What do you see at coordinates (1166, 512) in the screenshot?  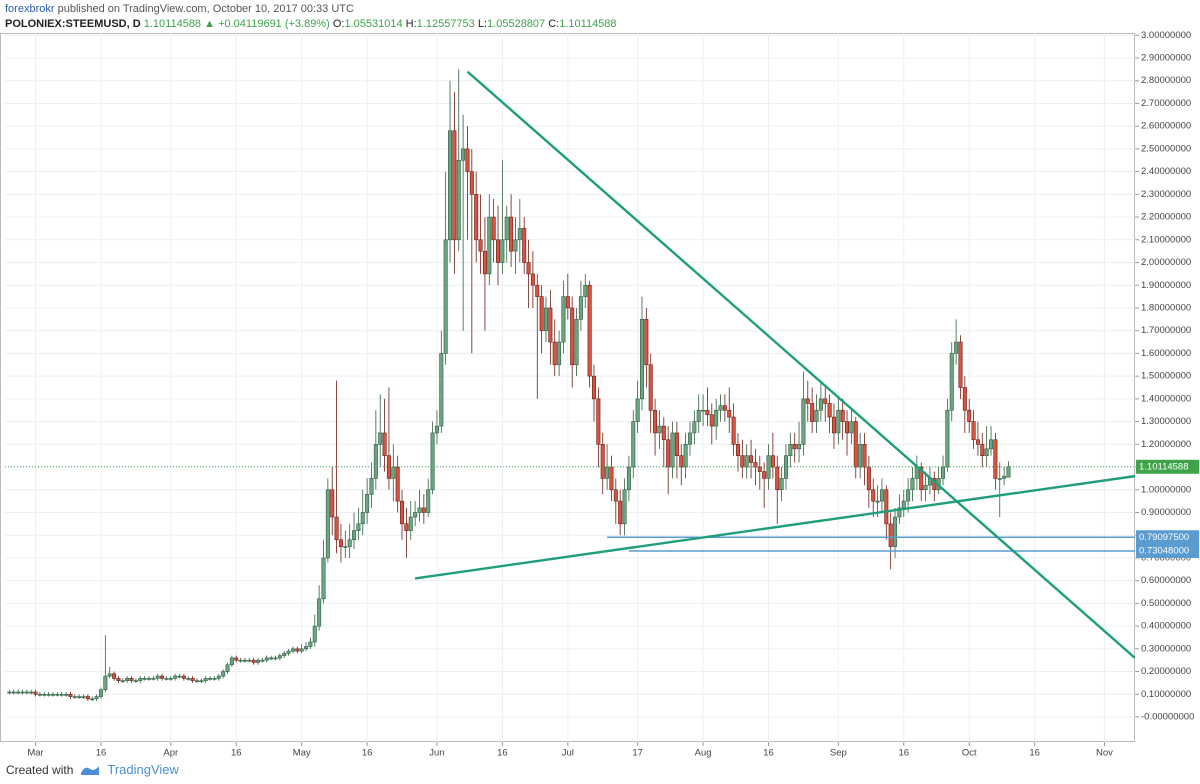 I see `y-tick-label: 0.90000000` at bounding box center [1166, 512].